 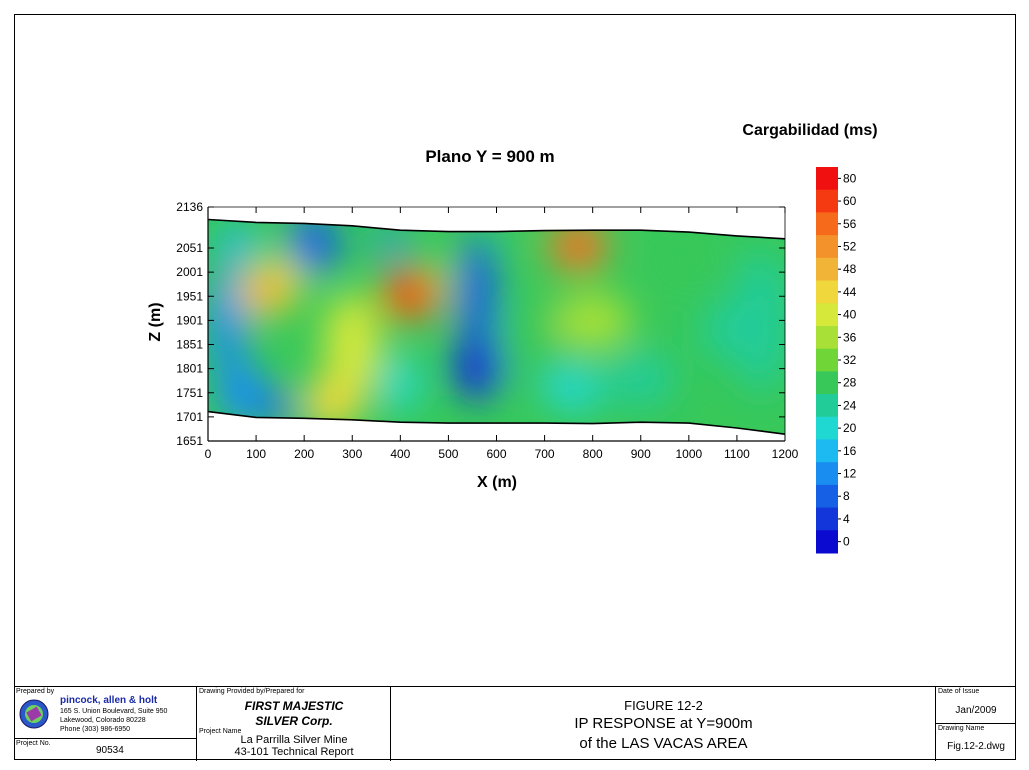 What do you see at coordinates (256, 454) in the screenshot?
I see `x-tick-label-100: 100` at bounding box center [256, 454].